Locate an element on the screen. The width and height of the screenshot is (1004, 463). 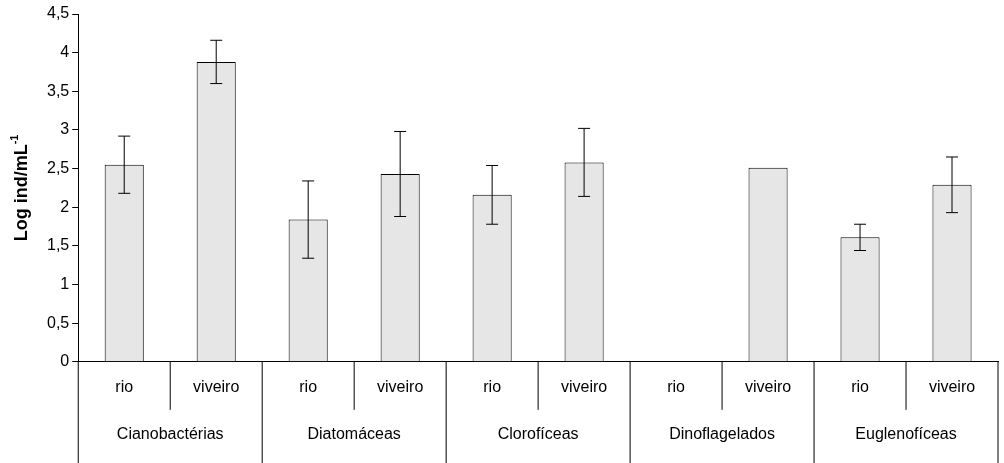
text: Cianobactérias is located at coordinates (170, 434).